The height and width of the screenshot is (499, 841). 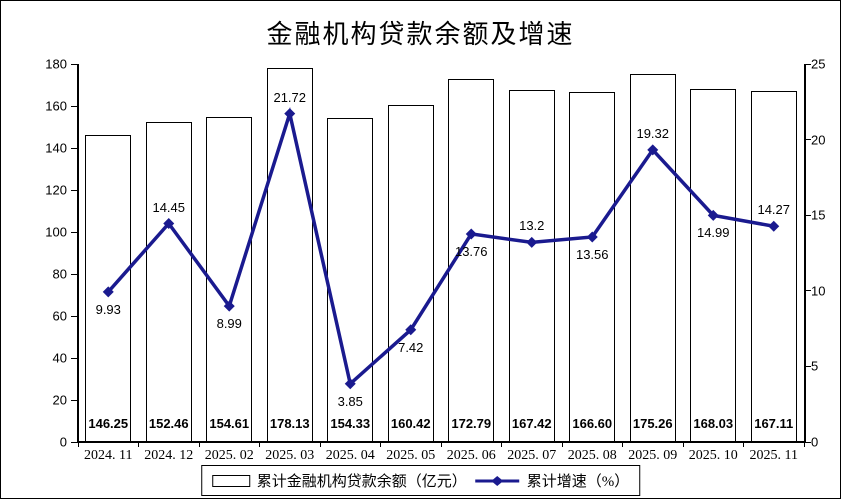 I want to click on bar-value-label: 175.26, so click(x=652, y=423).